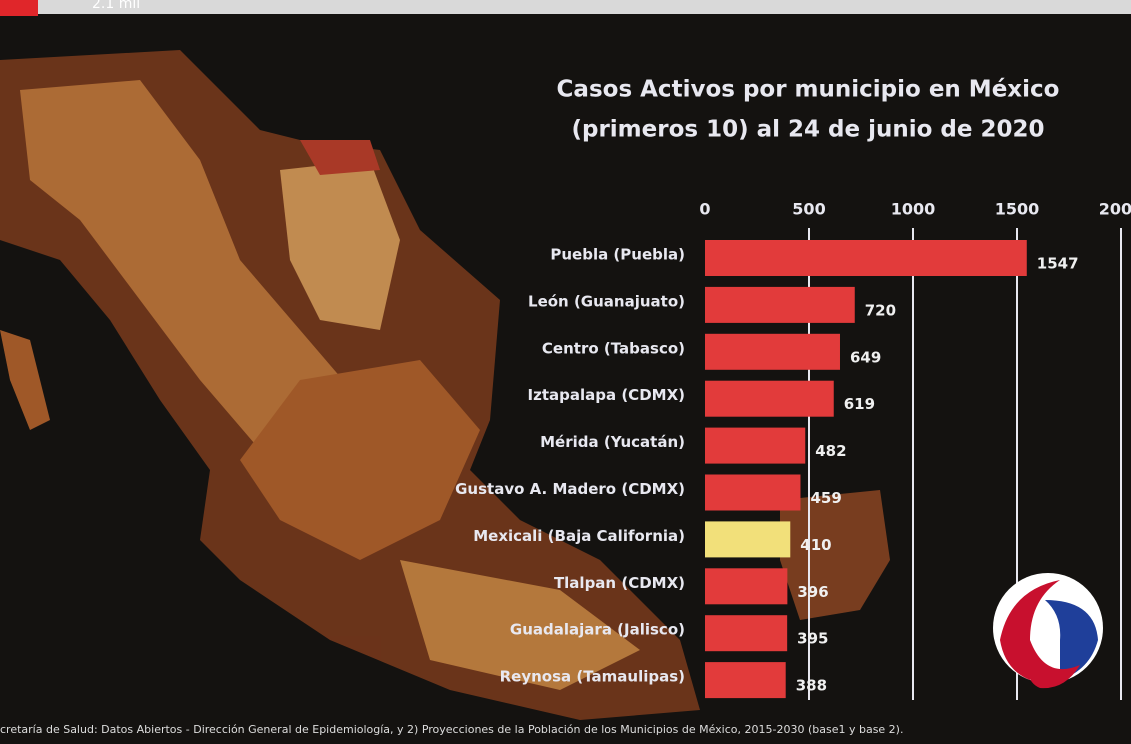  I want to click on value-label: 649, so click(865, 357).